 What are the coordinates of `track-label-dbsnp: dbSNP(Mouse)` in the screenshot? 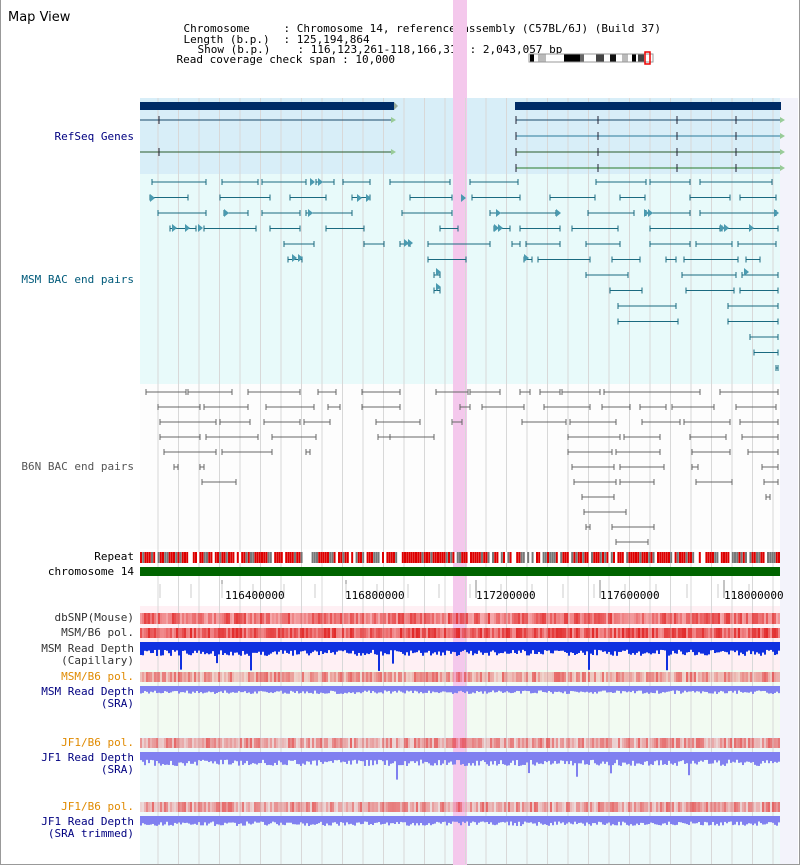 It's located at (94, 617).